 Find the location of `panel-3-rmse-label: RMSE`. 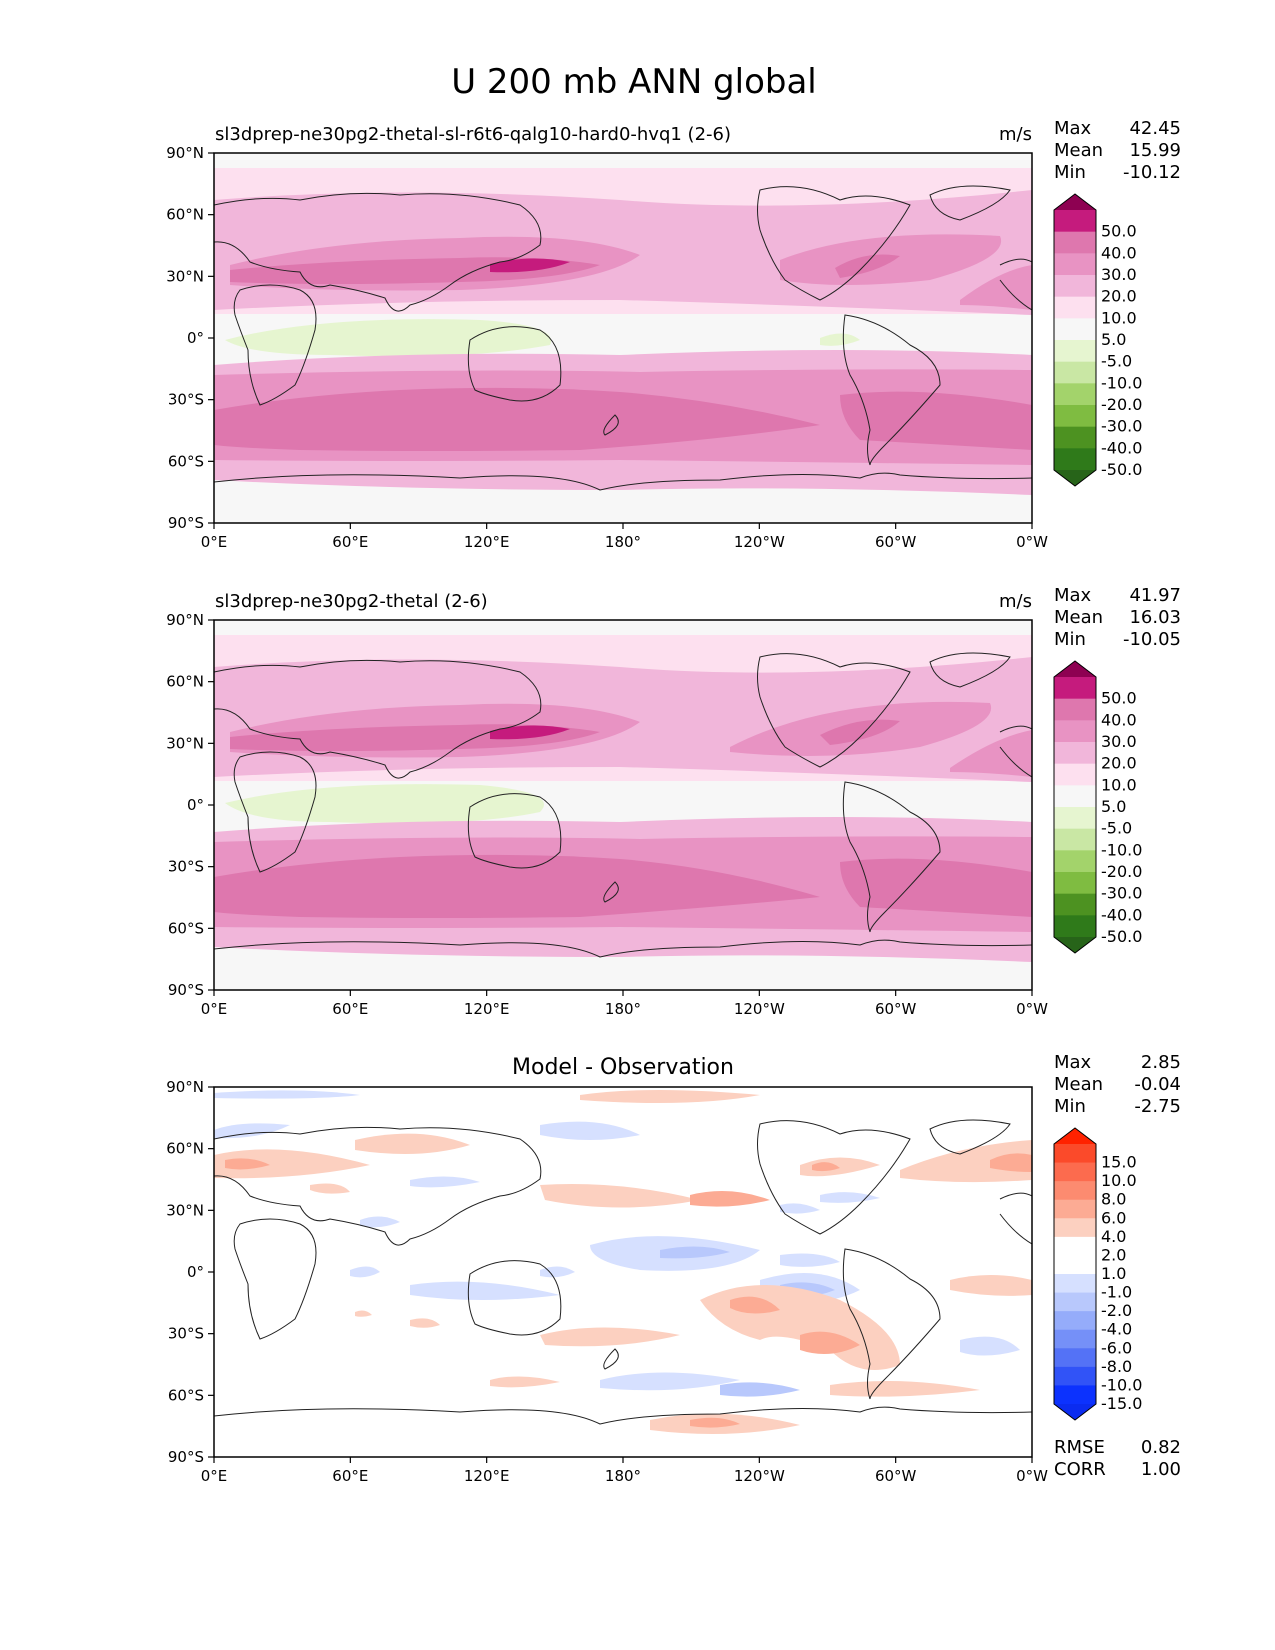

panel-3-rmse-label: RMSE is located at coordinates (1079, 1447).